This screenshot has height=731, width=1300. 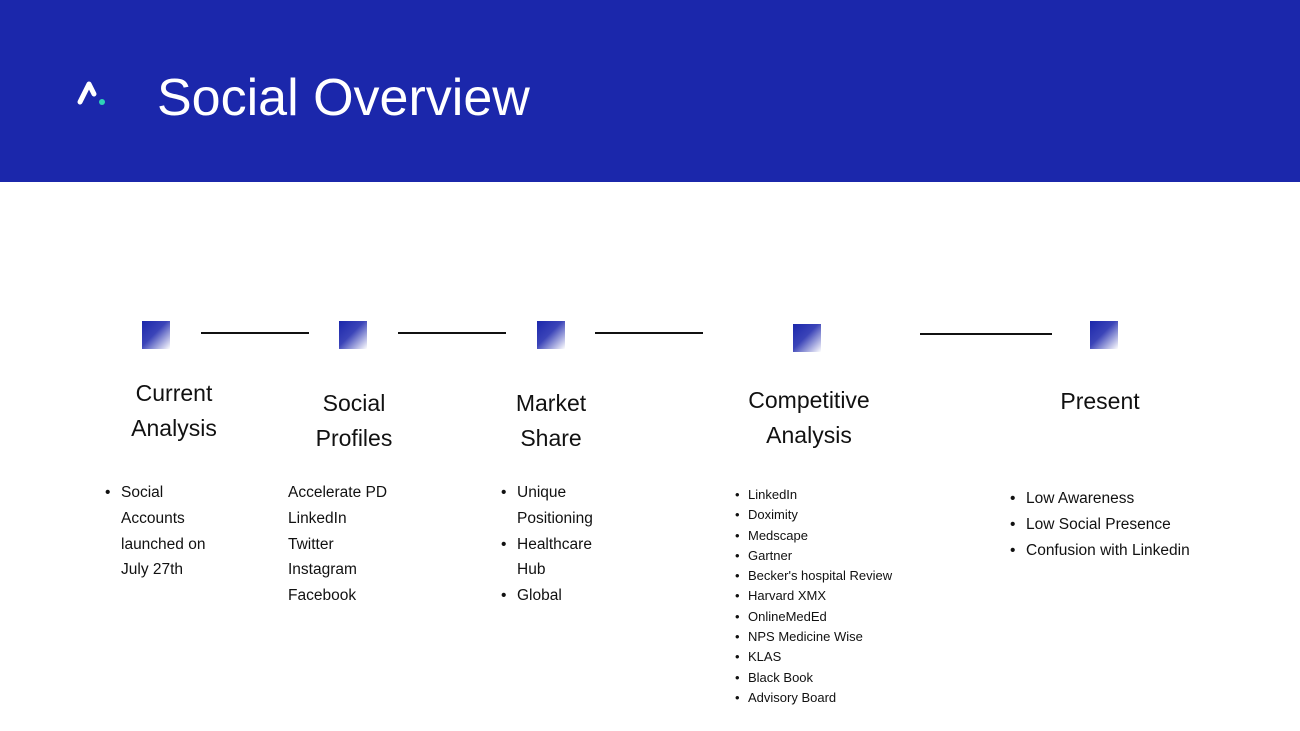 What do you see at coordinates (322, 570) in the screenshot?
I see `list-item: Instagram` at bounding box center [322, 570].